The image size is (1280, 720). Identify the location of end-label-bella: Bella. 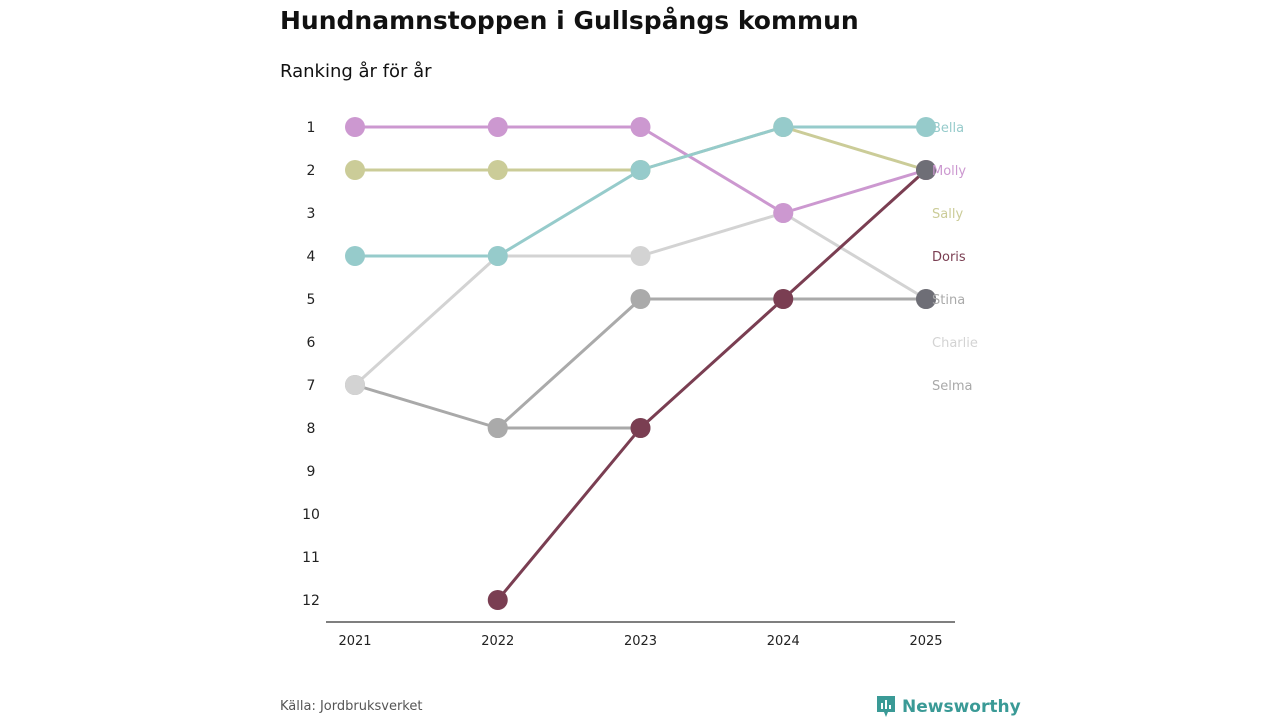
(948, 128).